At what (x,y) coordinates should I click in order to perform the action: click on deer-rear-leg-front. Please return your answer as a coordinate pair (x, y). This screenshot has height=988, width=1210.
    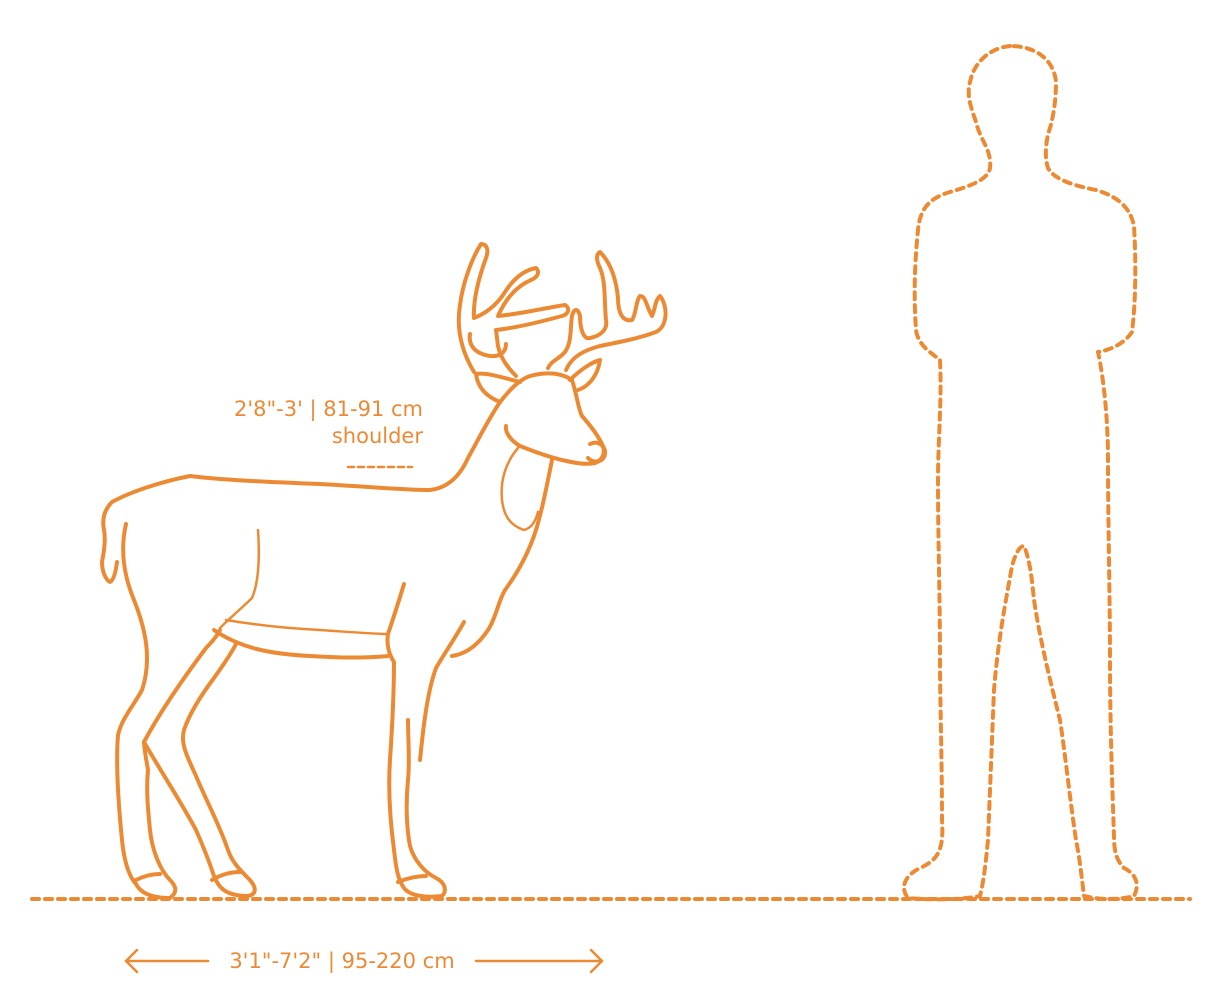
    Looking at the image, I should click on (199, 770).